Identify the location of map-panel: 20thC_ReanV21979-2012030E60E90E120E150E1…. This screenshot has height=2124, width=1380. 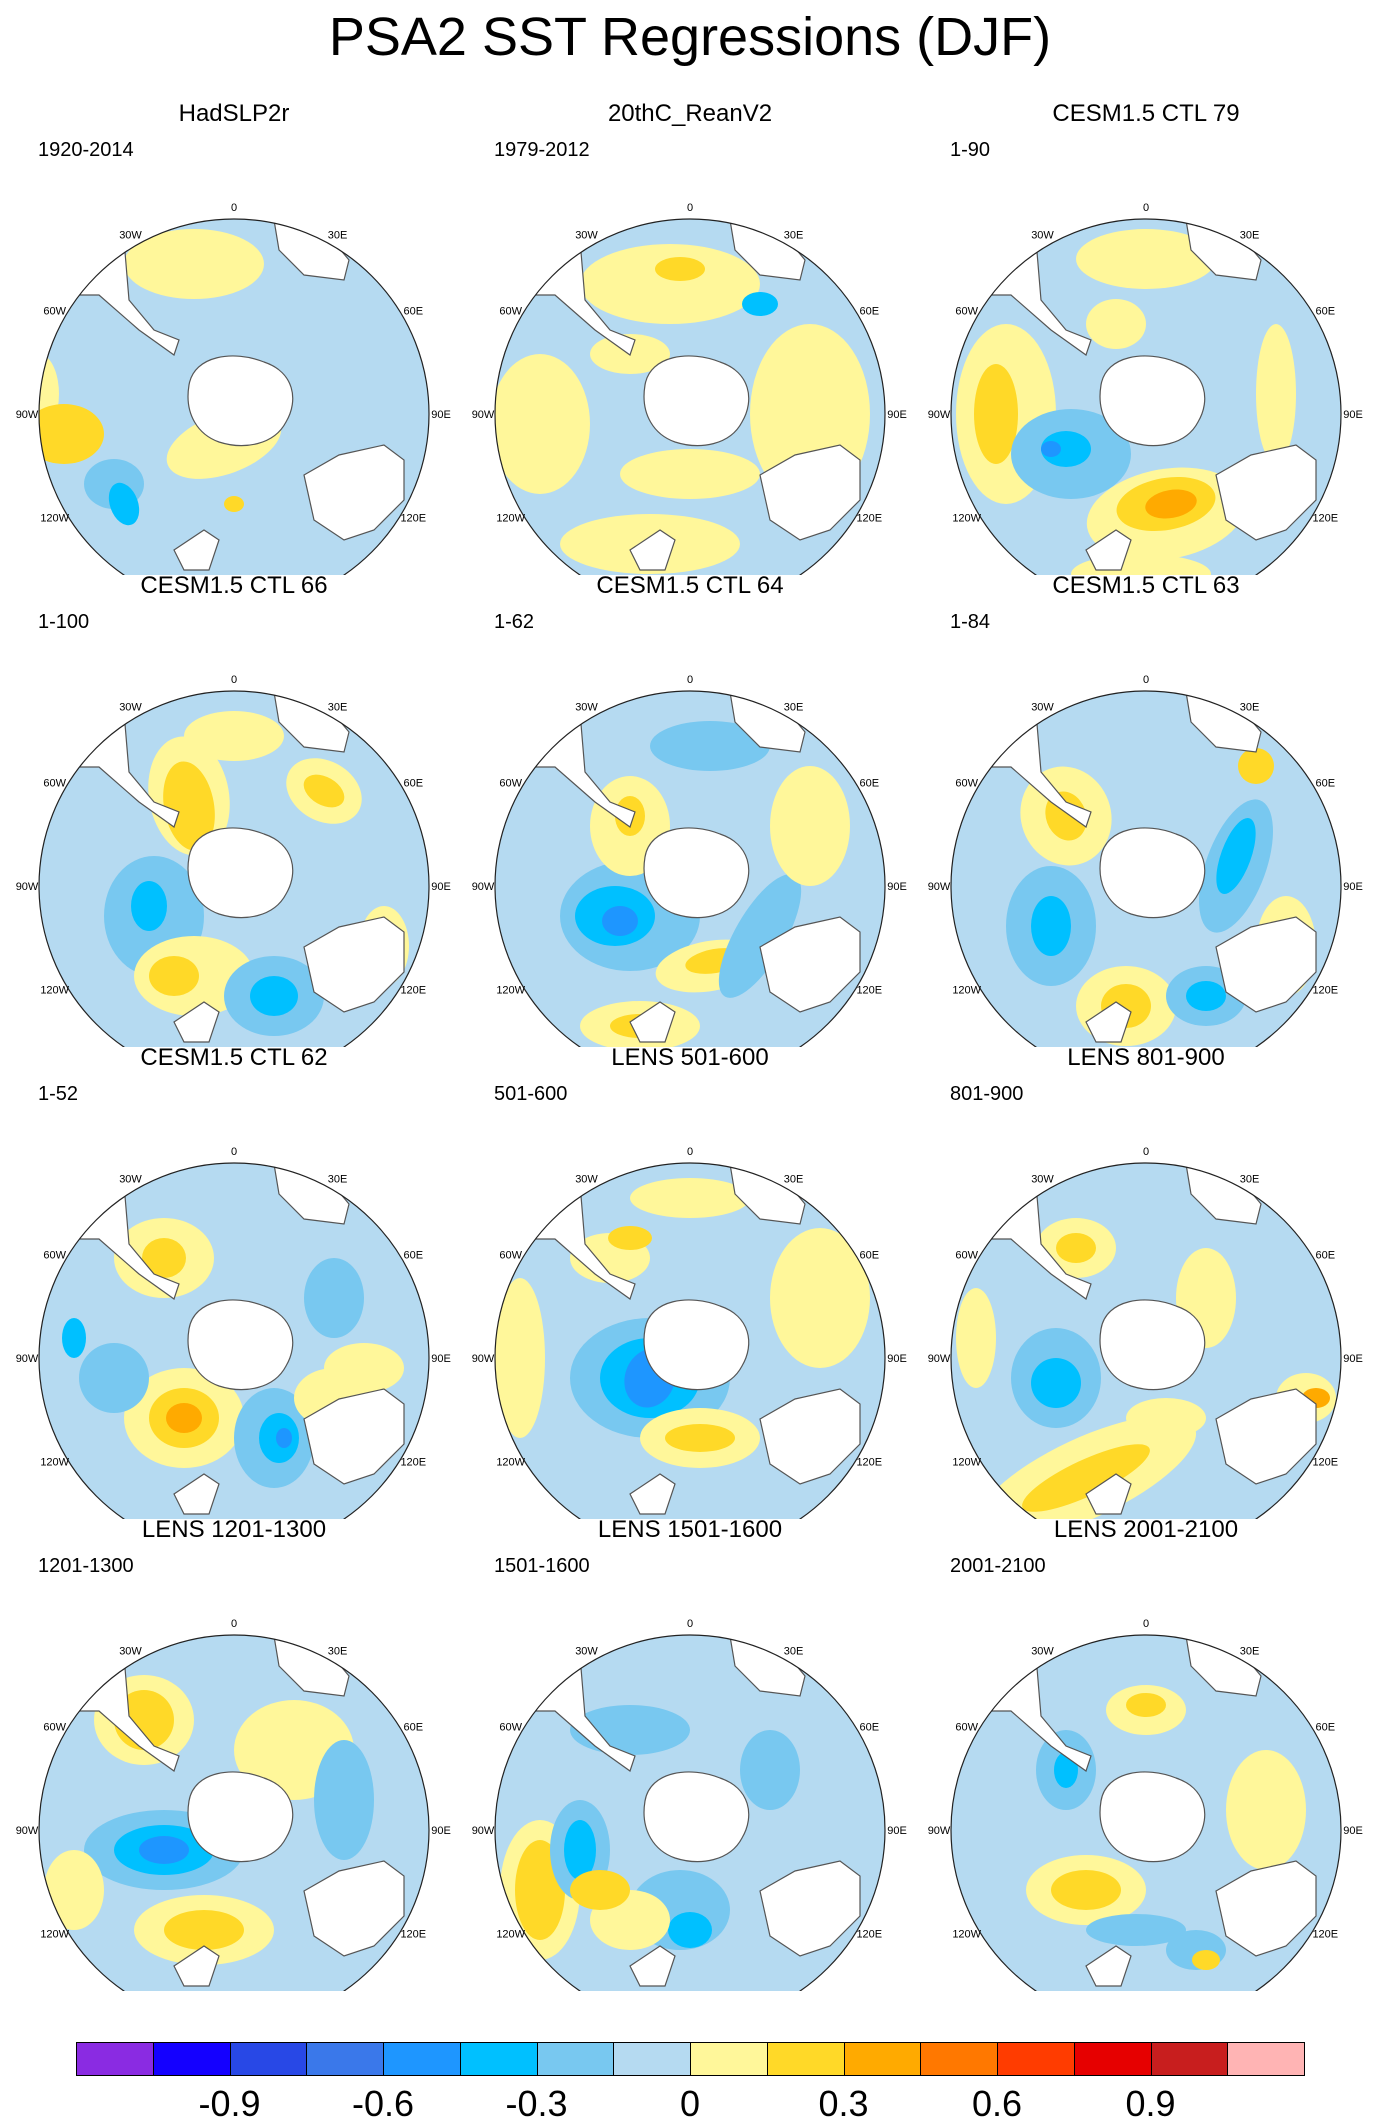
(690, 337).